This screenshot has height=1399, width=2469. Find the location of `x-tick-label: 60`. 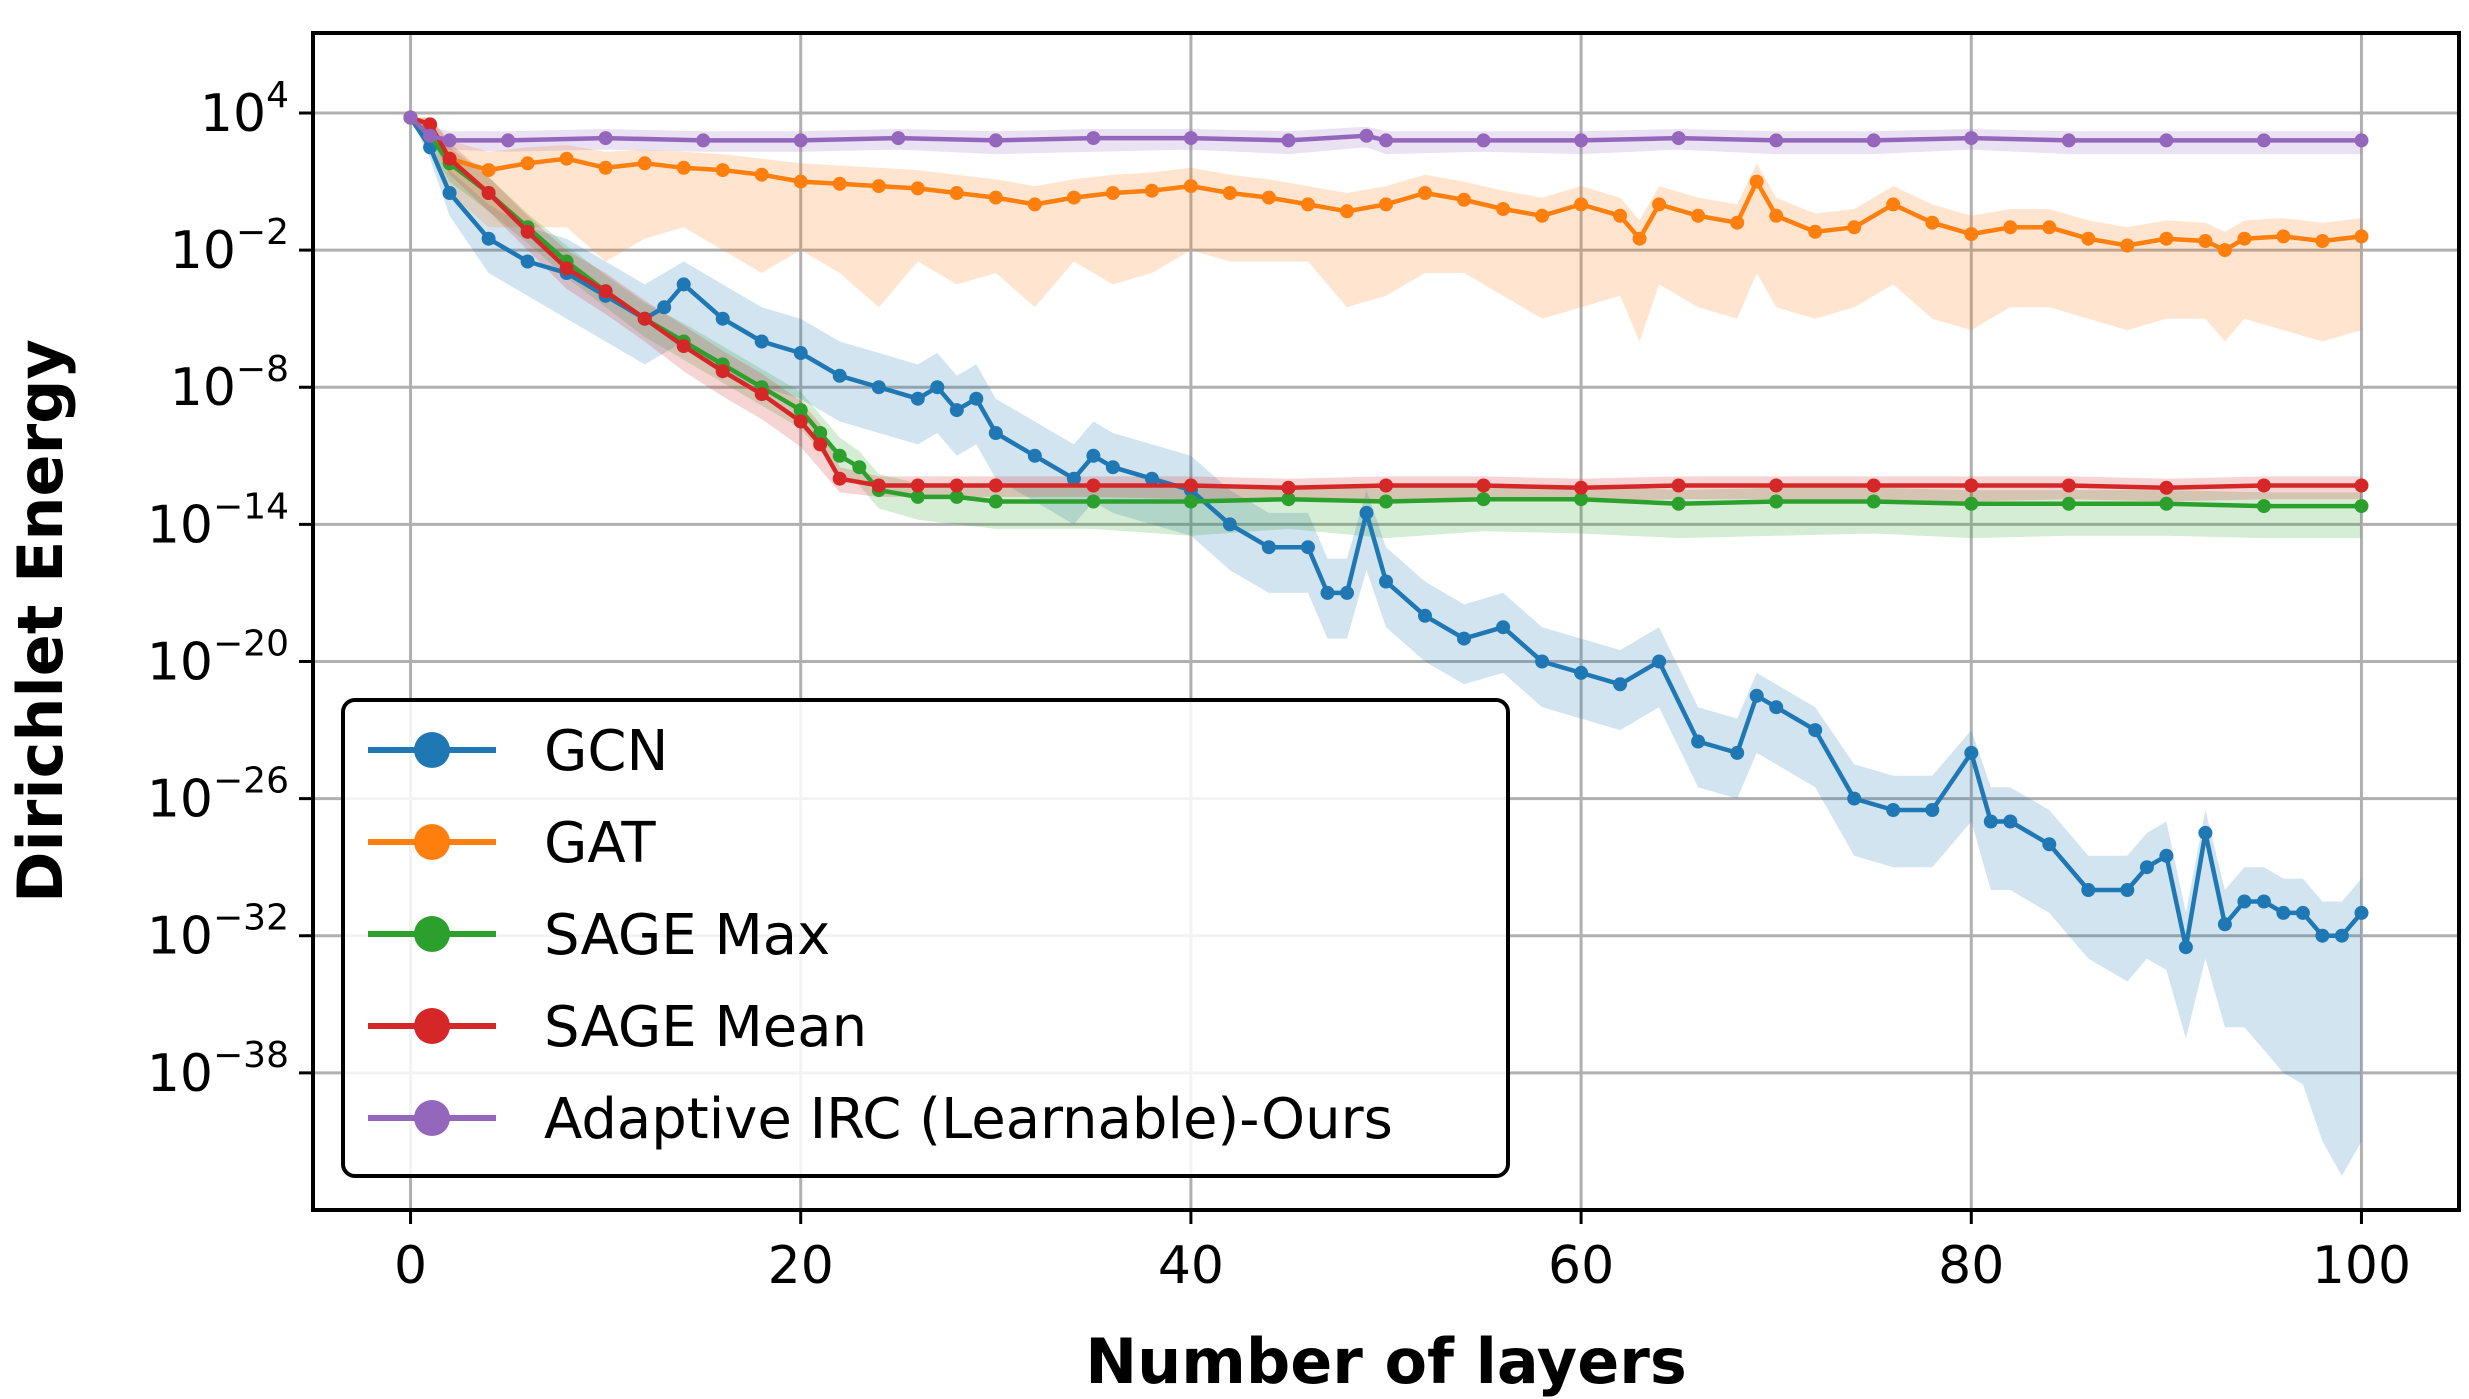

x-tick-label: 60 is located at coordinates (1581, 1266).